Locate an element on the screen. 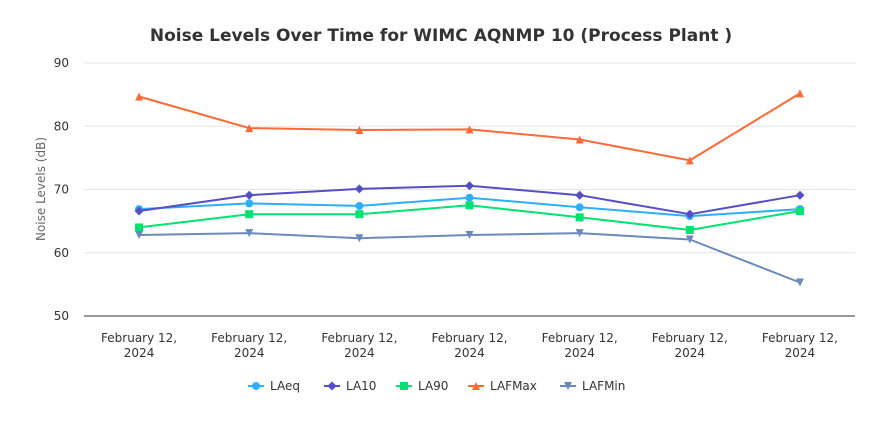 The image size is (882, 435). legend-label-la10: LA10 is located at coordinates (361, 386).